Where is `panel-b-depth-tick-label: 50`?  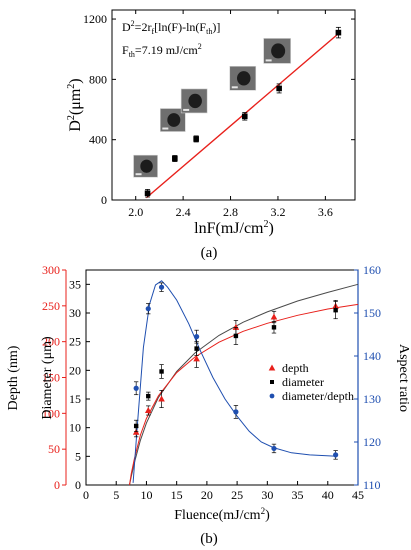
panel-b-depth-tick-label: 50 is located at coordinates (54, 449).